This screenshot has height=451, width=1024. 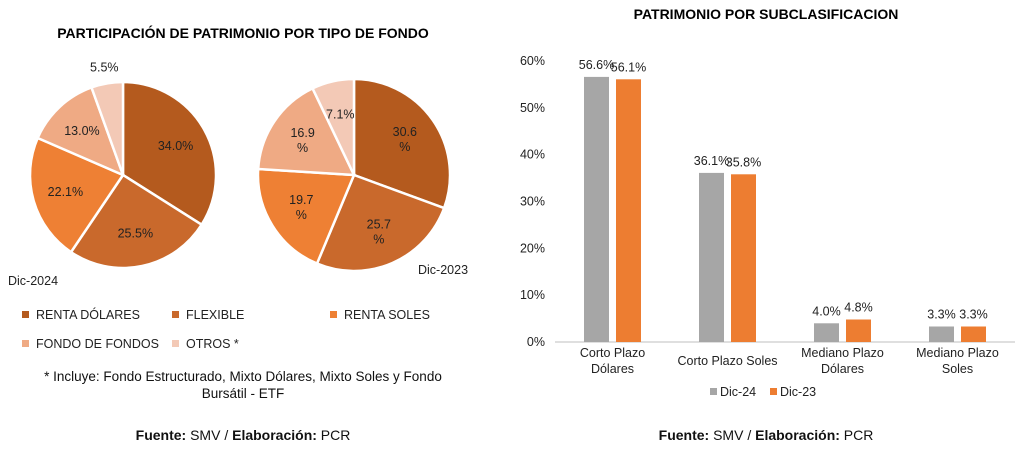 I want to click on x-tick-label: Corto Plazo Dólares, so click(x=612, y=361).